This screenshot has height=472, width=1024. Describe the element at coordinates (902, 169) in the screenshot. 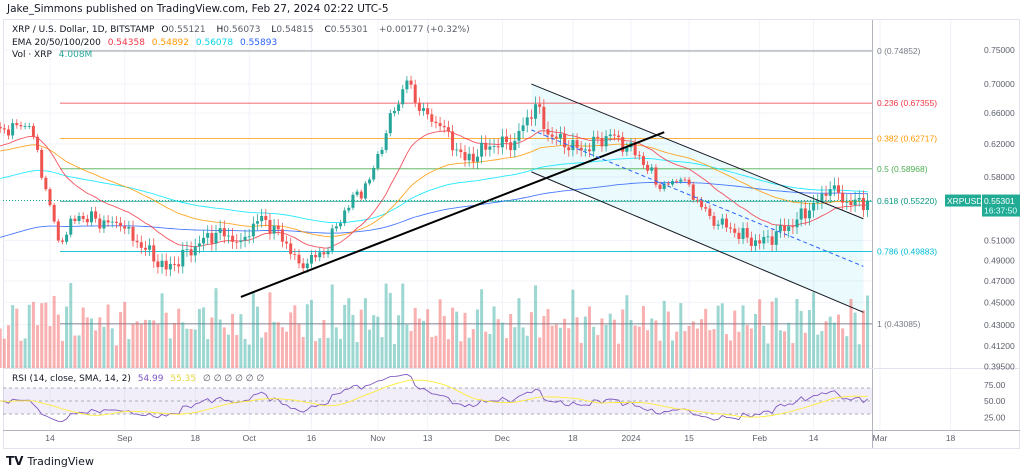

I see `fib-level-label: 0.5 (0.58968)` at that location.